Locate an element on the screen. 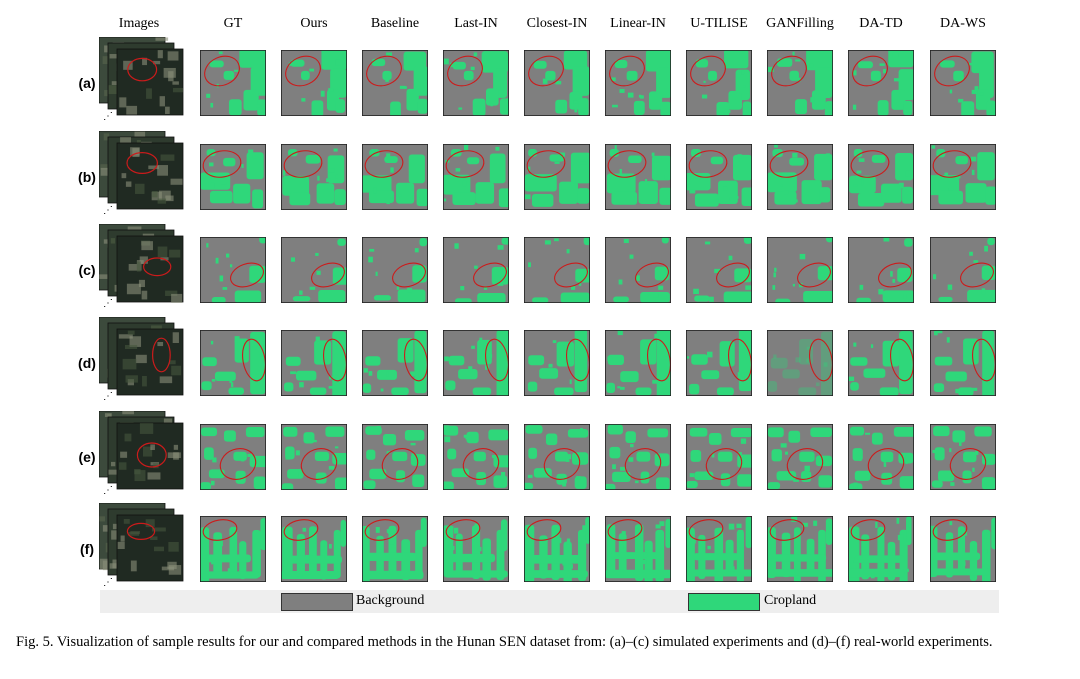  row-label: (b) is located at coordinates (87, 177).